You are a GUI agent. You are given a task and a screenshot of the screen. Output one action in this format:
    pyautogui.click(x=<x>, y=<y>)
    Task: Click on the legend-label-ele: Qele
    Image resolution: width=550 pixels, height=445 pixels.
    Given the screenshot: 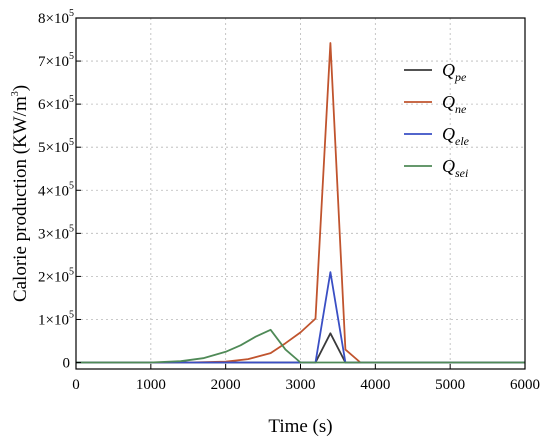 What is the action you would take?
    pyautogui.click(x=456, y=136)
    